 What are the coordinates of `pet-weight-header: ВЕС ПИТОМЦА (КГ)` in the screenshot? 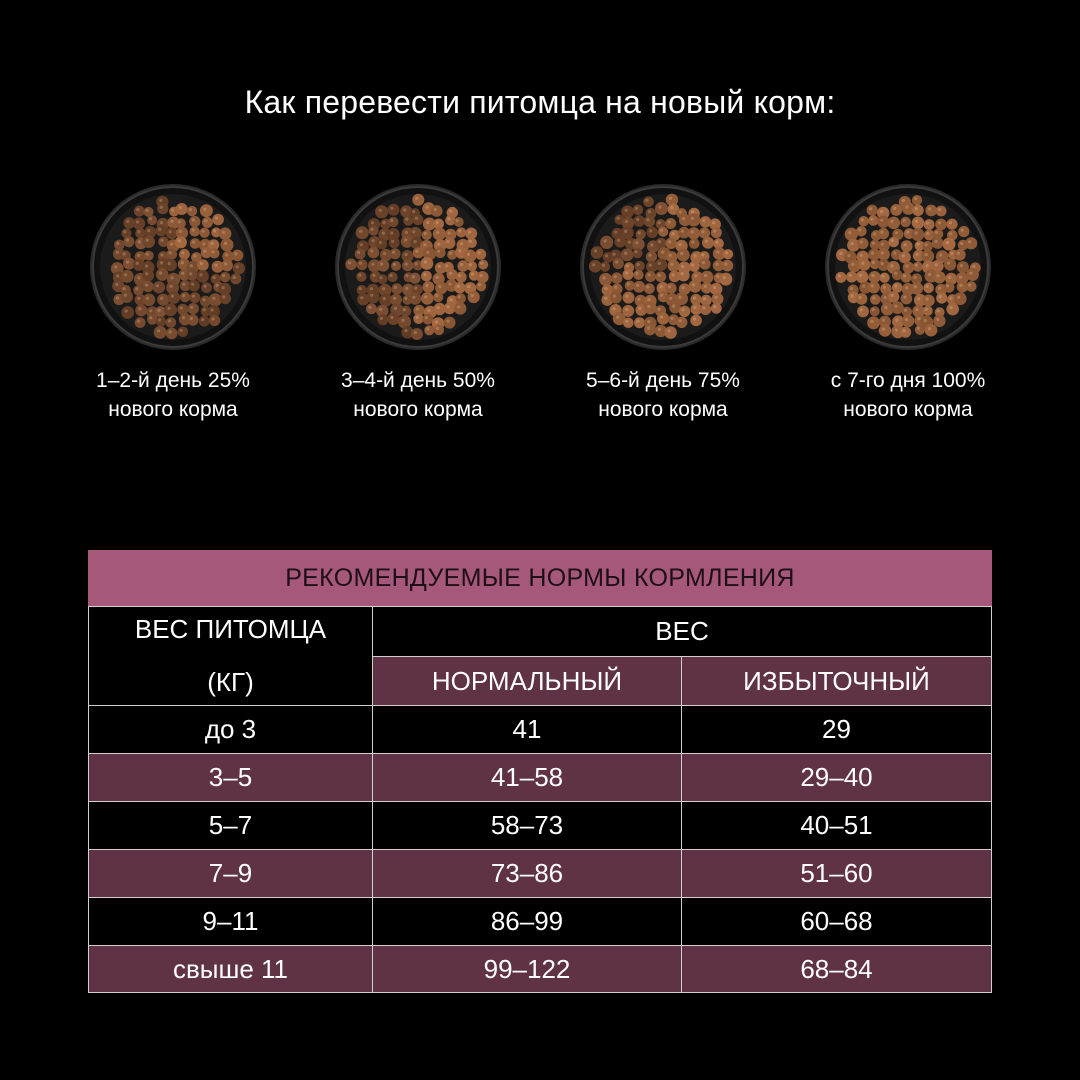 It's located at (230, 656).